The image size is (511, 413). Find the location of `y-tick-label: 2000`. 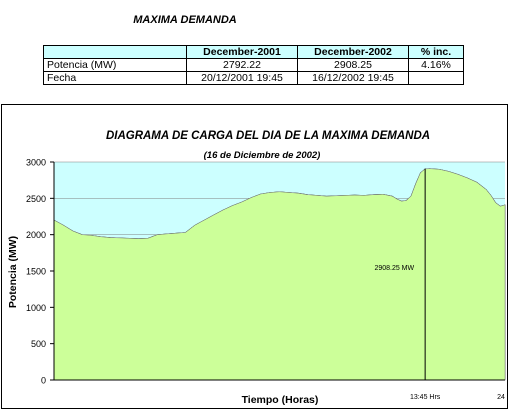

y-tick-label: 2000 is located at coordinates (36, 235).